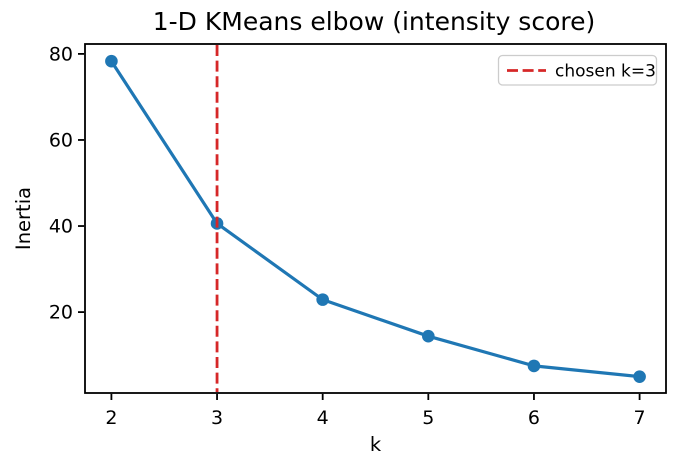 The height and width of the screenshot is (470, 680). What do you see at coordinates (640, 418) in the screenshot?
I see `x-tick-label: 7` at bounding box center [640, 418].